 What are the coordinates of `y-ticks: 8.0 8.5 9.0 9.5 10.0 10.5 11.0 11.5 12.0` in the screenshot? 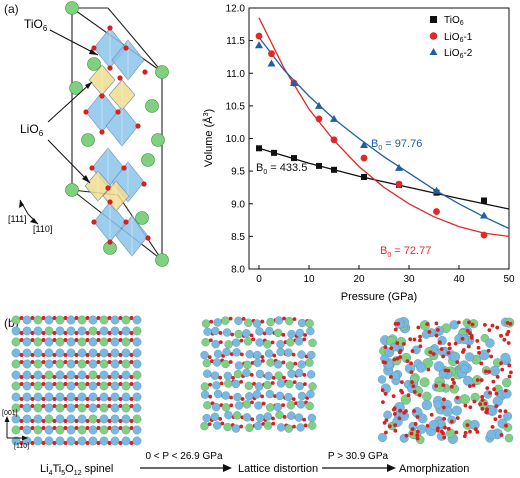 It's located at (239, 140).